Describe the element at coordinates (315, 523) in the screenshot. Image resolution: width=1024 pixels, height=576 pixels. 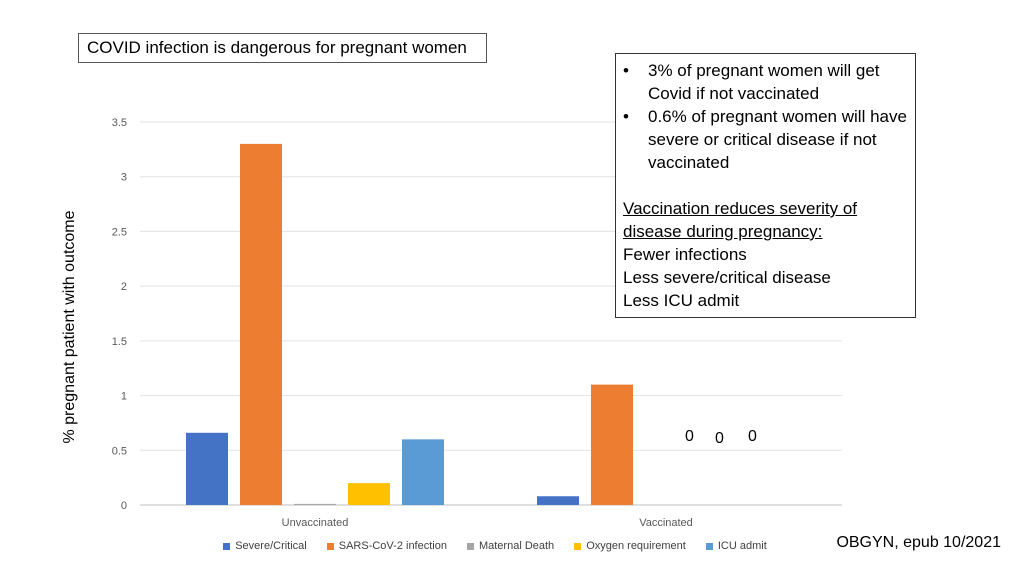
I see `x-category-label: Unvaccinated` at that location.